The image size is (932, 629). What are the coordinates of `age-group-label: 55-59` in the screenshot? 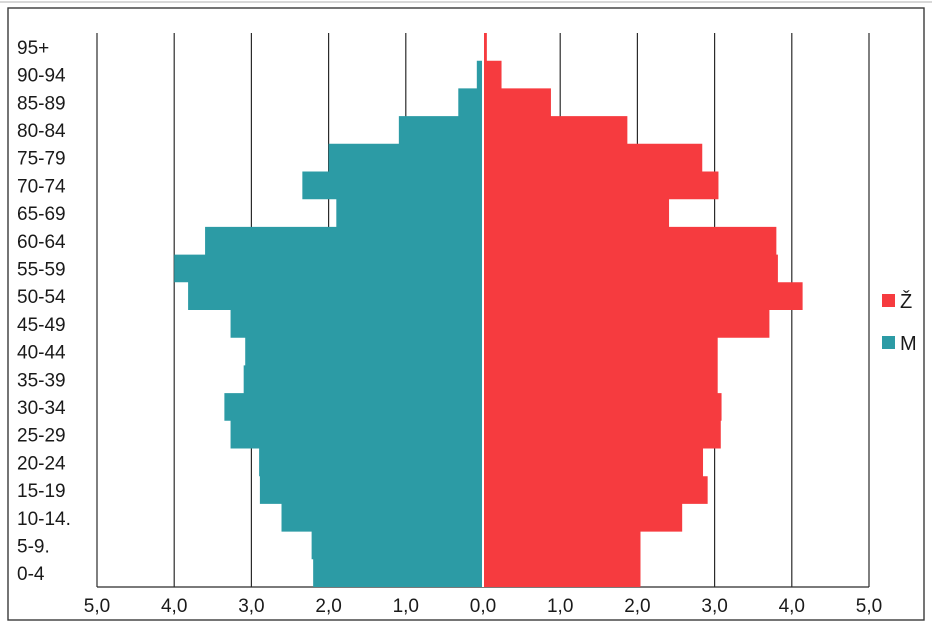 It's located at (41, 269).